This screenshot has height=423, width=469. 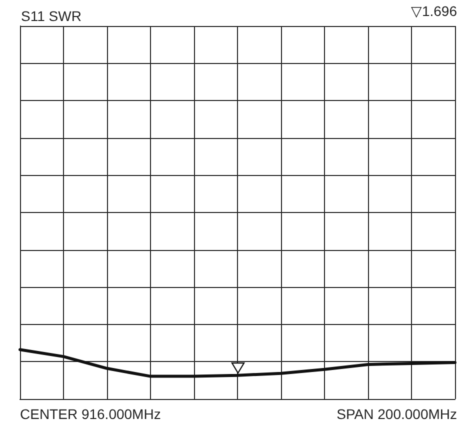 I want to click on text: ▽1.696, so click(x=434, y=11).